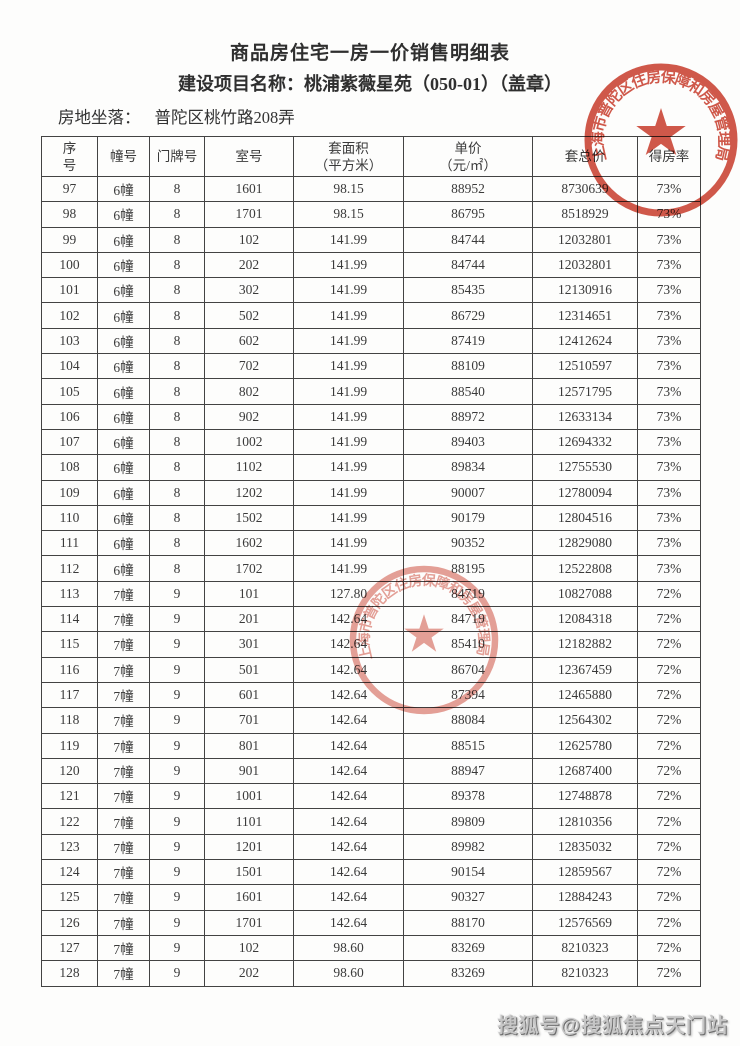 This screenshot has width=740, height=1046. Describe the element at coordinates (69, 518) in the screenshot. I see `table-cell: 110` at that location.